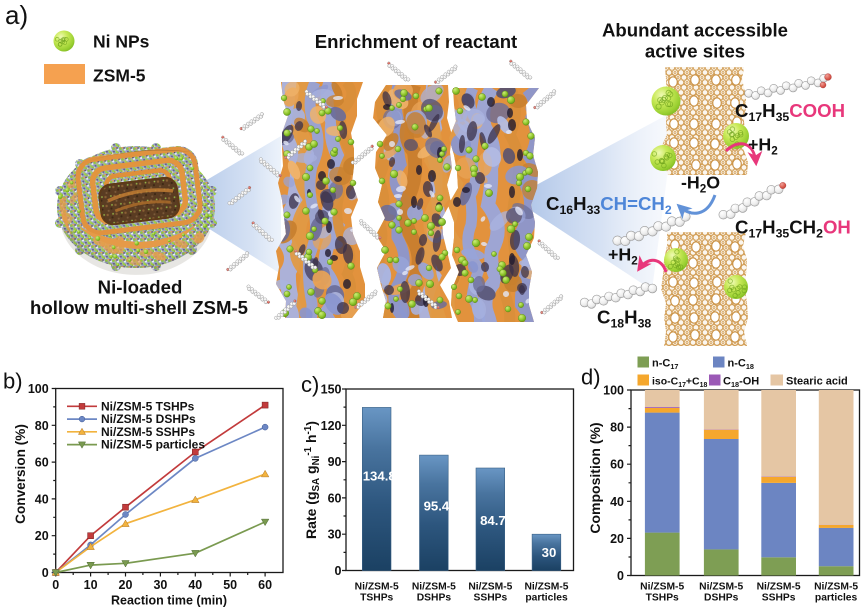 The width and height of the screenshot is (866, 611). What do you see at coordinates (416, 41) in the screenshot?
I see `svg-text: Enrichment of reactant` at bounding box center [416, 41].